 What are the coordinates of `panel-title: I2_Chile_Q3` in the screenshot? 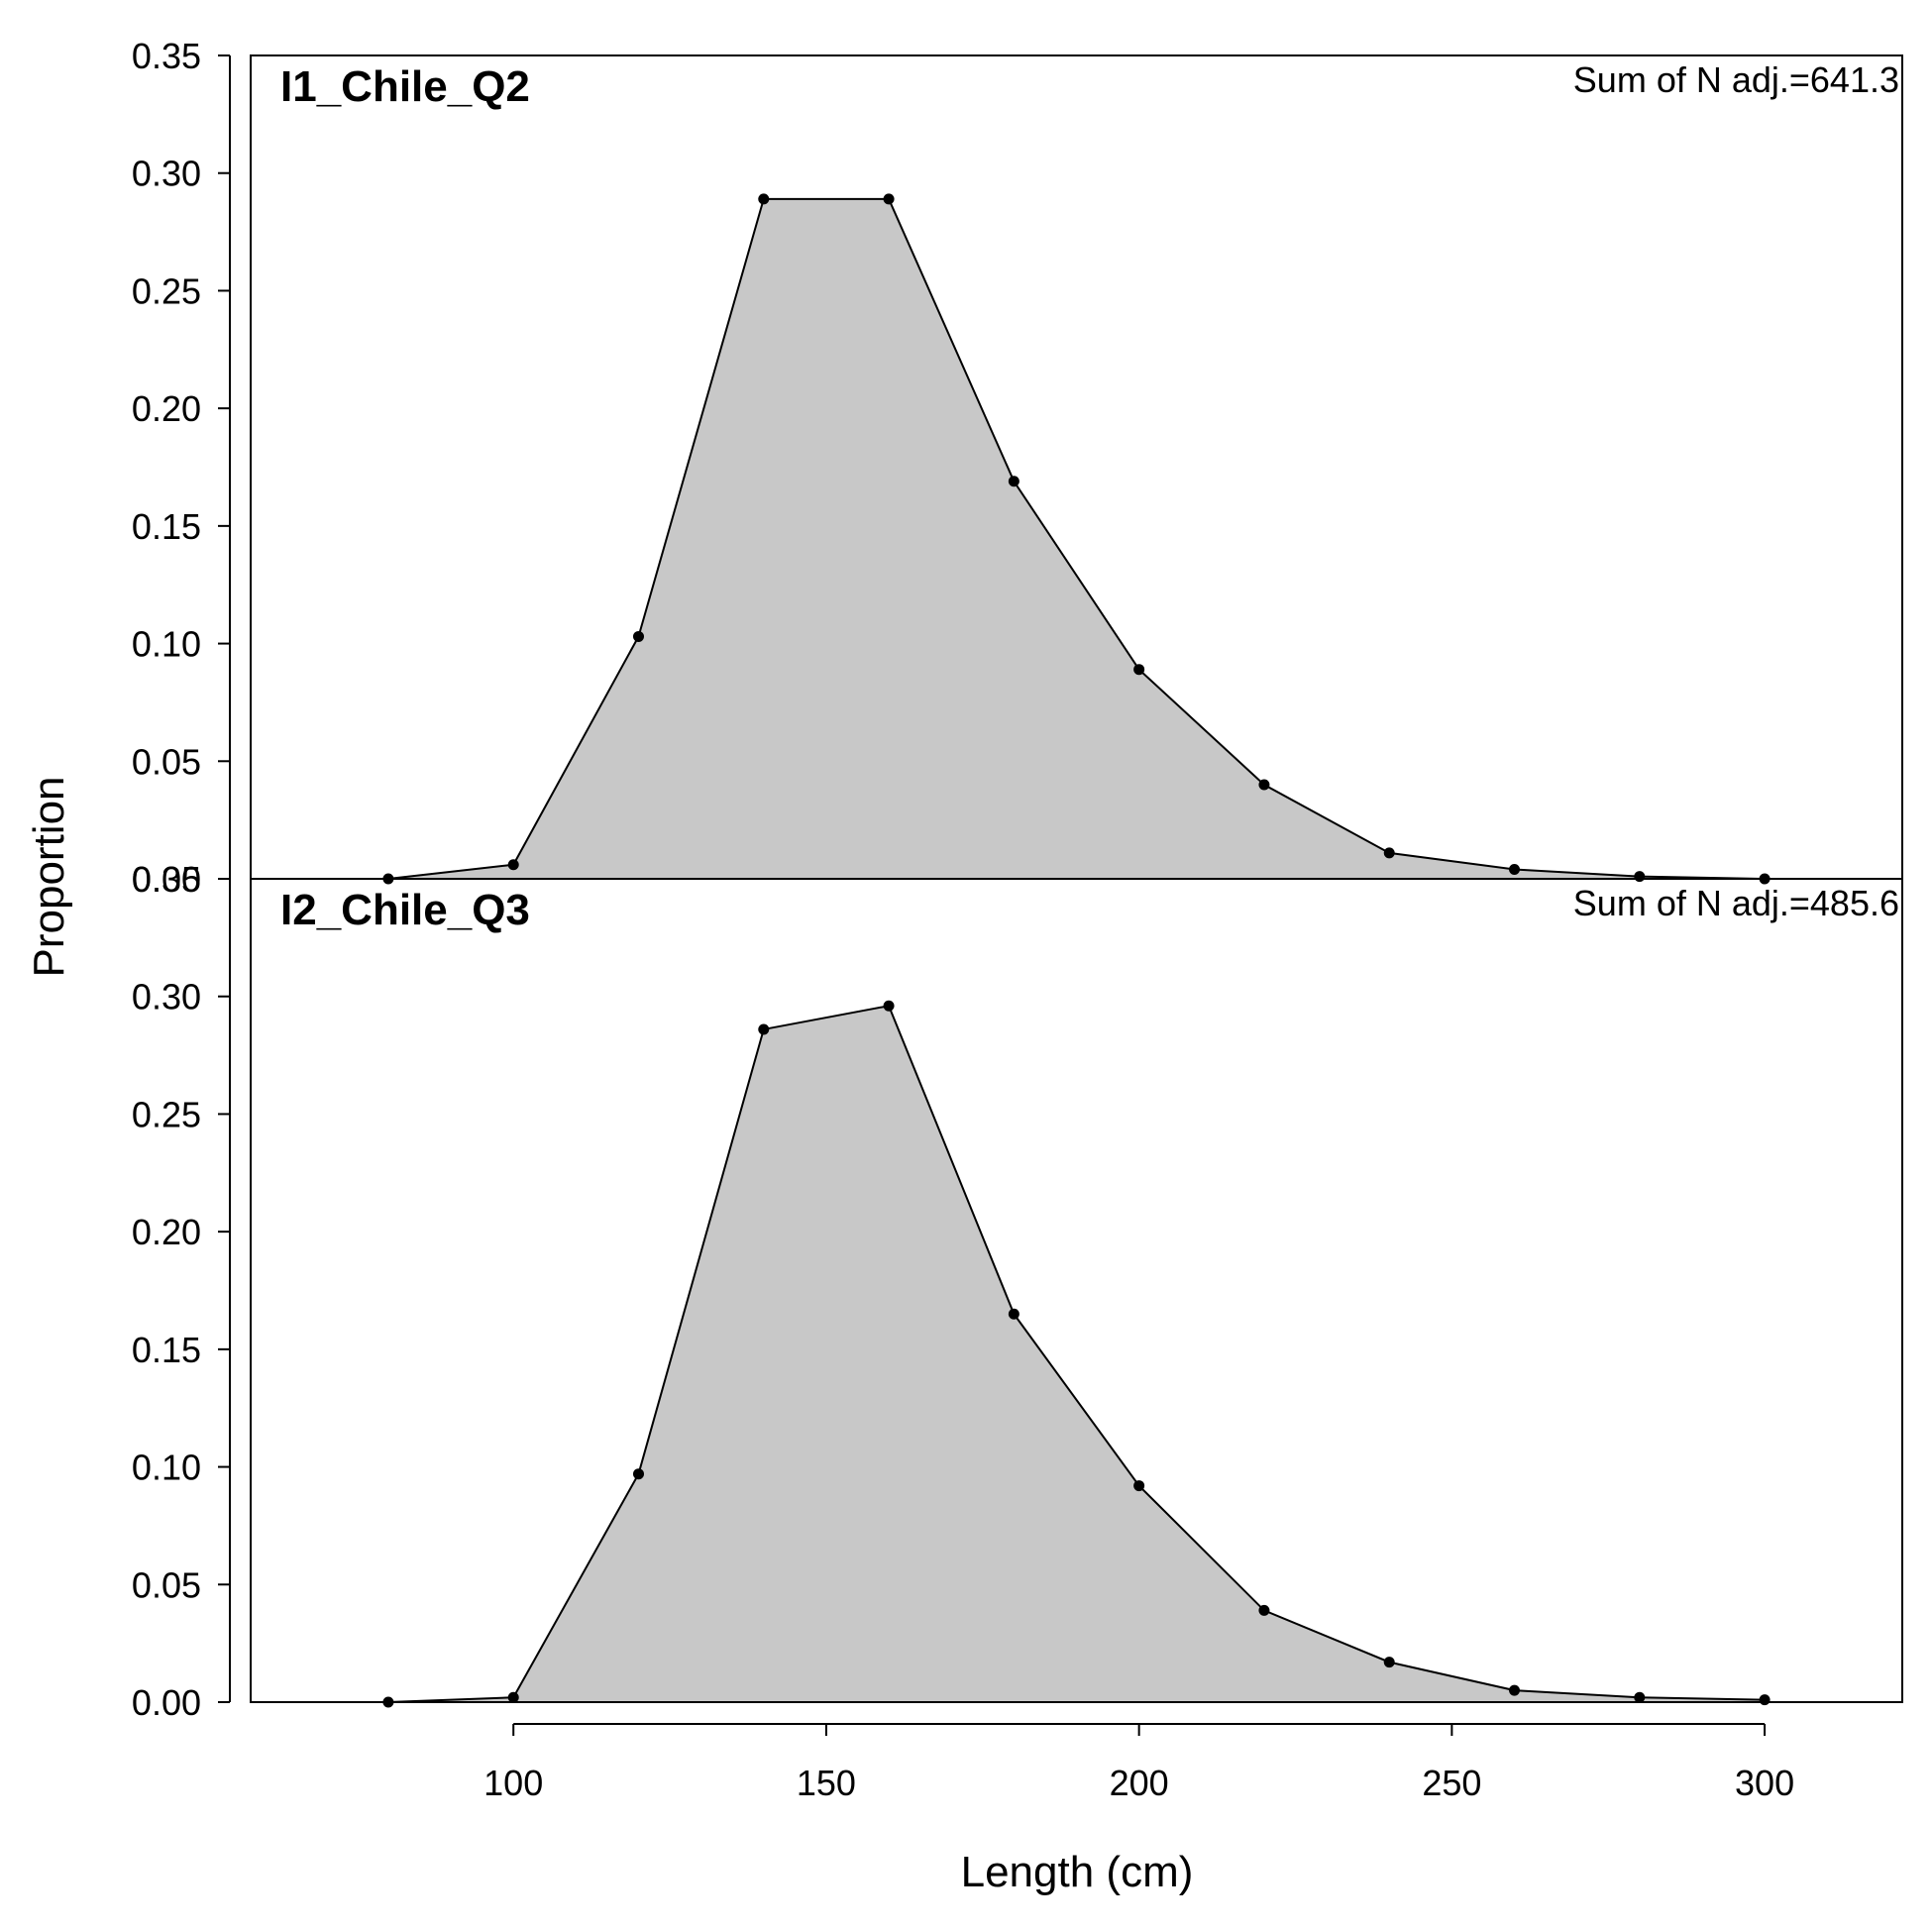 It's located at (405, 910).